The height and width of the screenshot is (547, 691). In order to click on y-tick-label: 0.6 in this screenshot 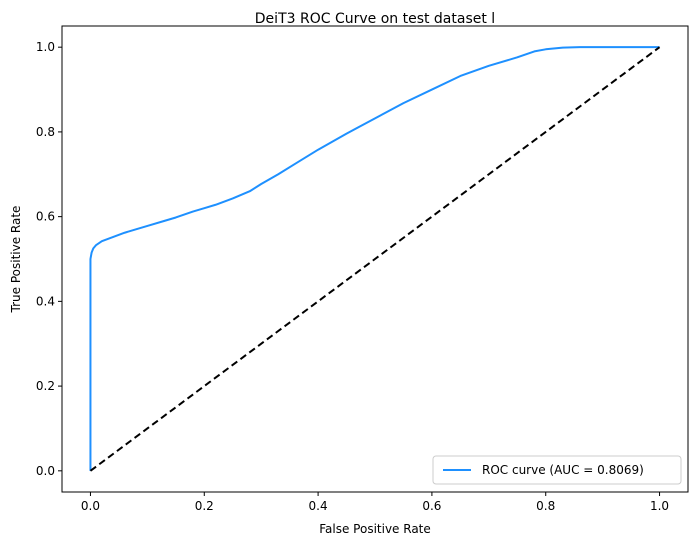, I will do `click(45, 217)`.